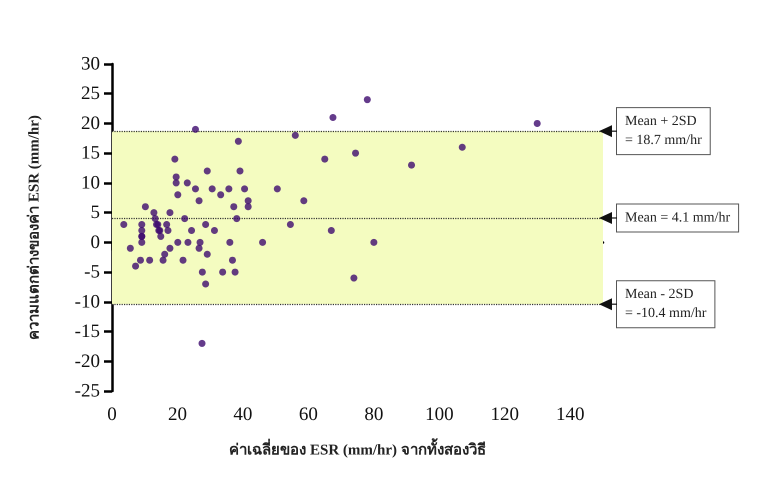 The width and height of the screenshot is (774, 491). I want to click on x-tick-label: 140, so click(570, 414).